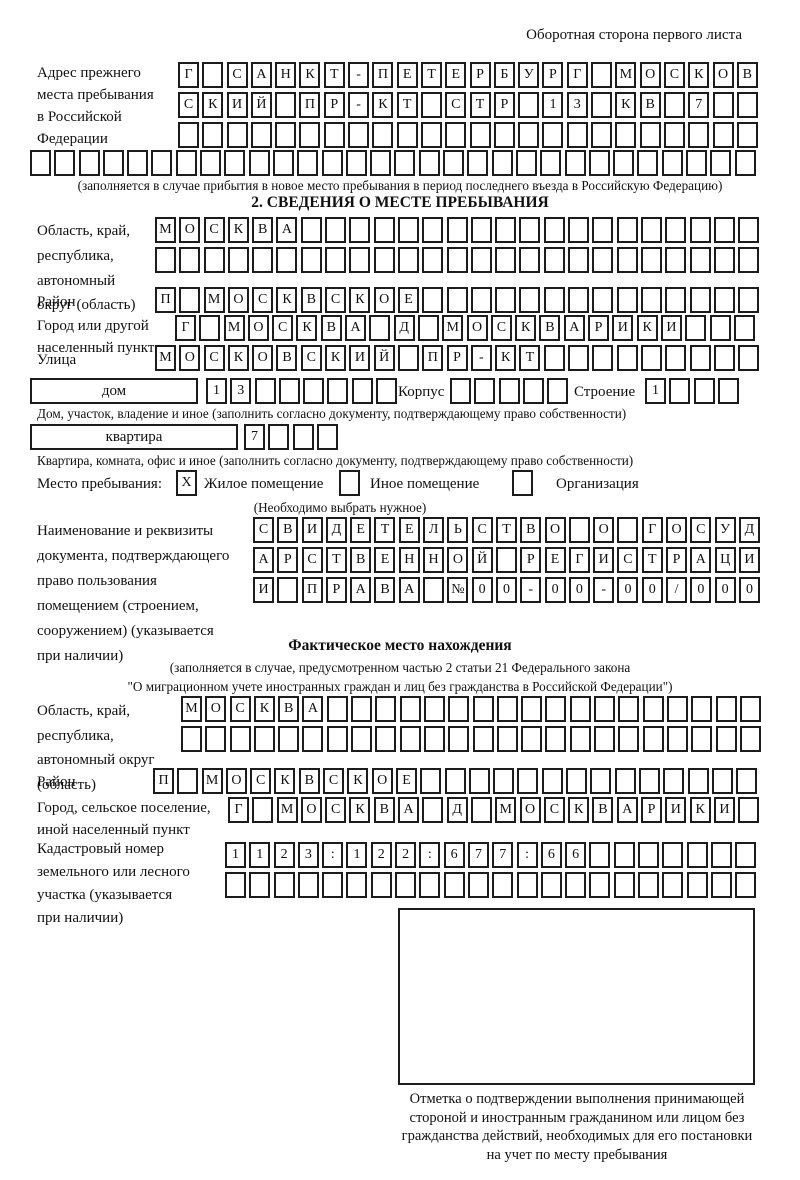  I want to click on char-box: /, so click(677, 590).